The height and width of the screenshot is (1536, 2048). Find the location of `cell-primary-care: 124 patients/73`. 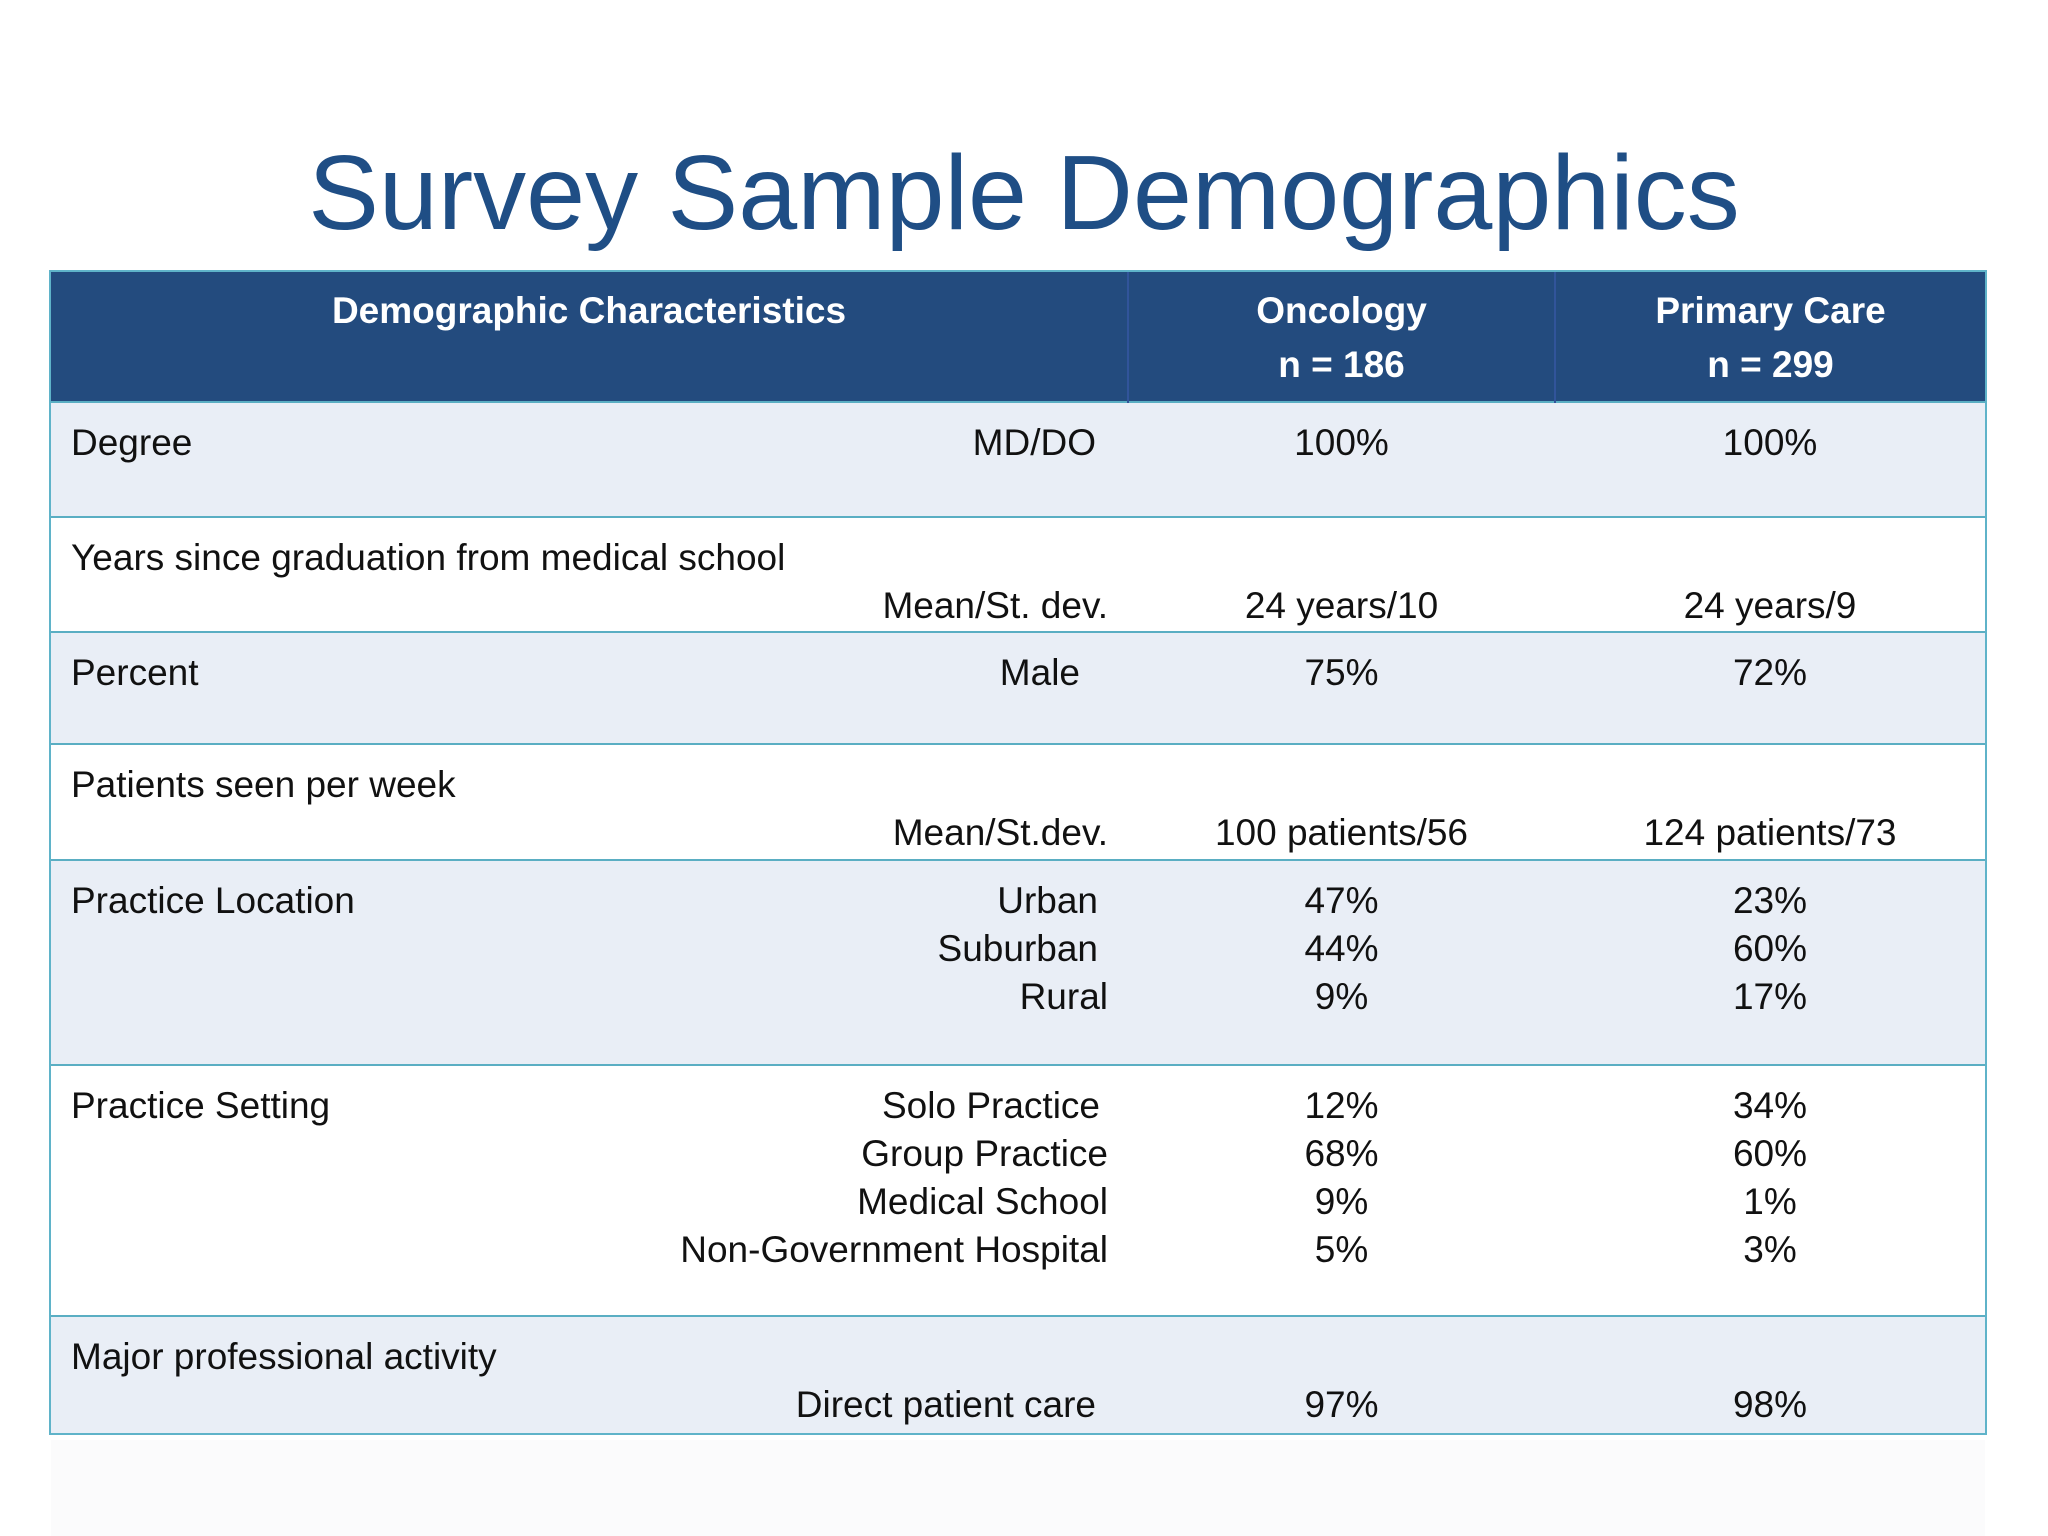

cell-primary-care: 124 patients/73 is located at coordinates (1770, 832).